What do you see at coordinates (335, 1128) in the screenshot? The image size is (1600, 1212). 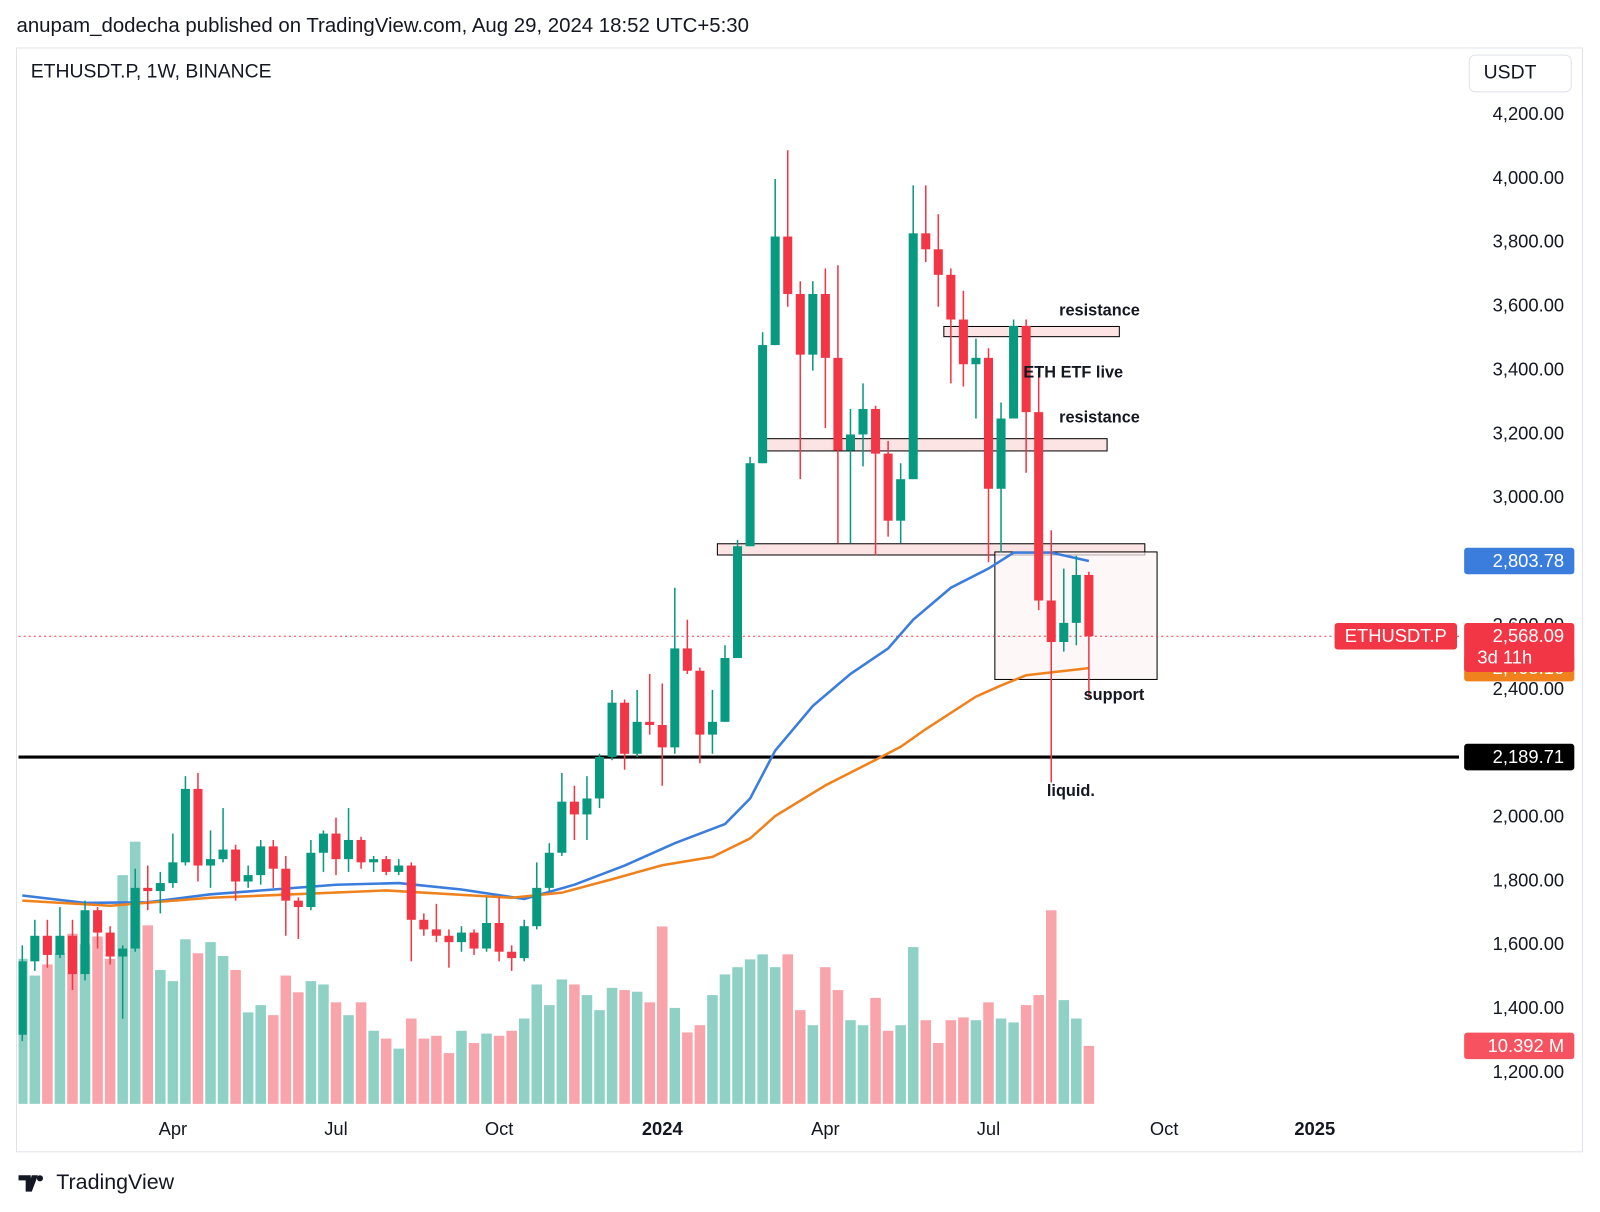 I see `x-tick-label: Jul` at bounding box center [335, 1128].